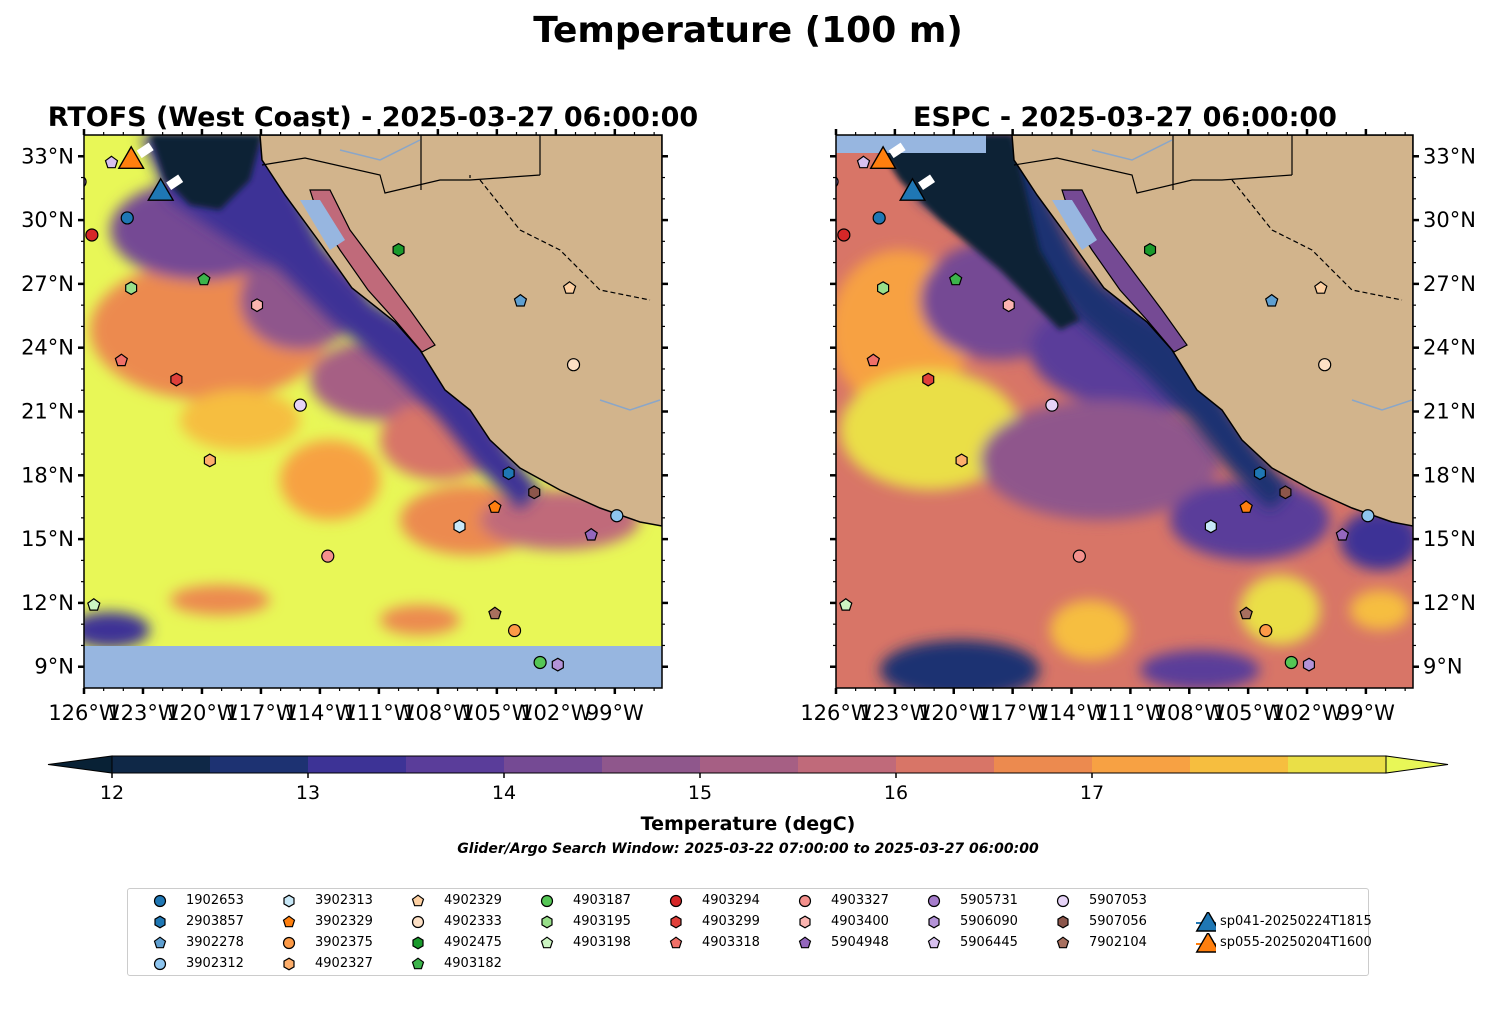 Image resolution: width=1497 pixels, height=1014 pixels. What do you see at coordinates (47, 539) in the screenshot?
I see `lat-tick-label: 15°N` at bounding box center [47, 539].